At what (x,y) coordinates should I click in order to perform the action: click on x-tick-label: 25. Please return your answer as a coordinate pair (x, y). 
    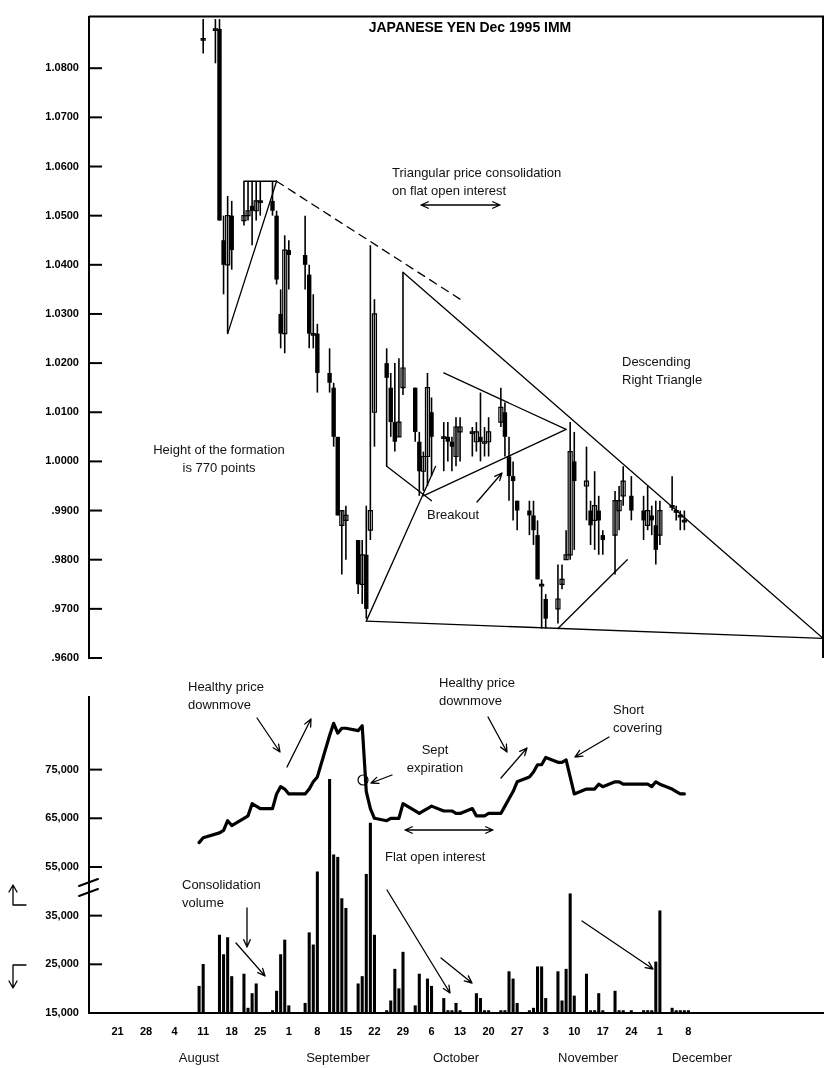
    Looking at the image, I should click on (260, 1030).